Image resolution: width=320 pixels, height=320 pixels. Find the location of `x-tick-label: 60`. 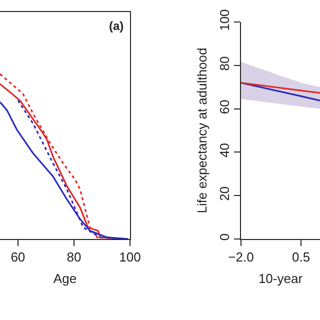

x-tick-label: 60 is located at coordinates (18, 257).